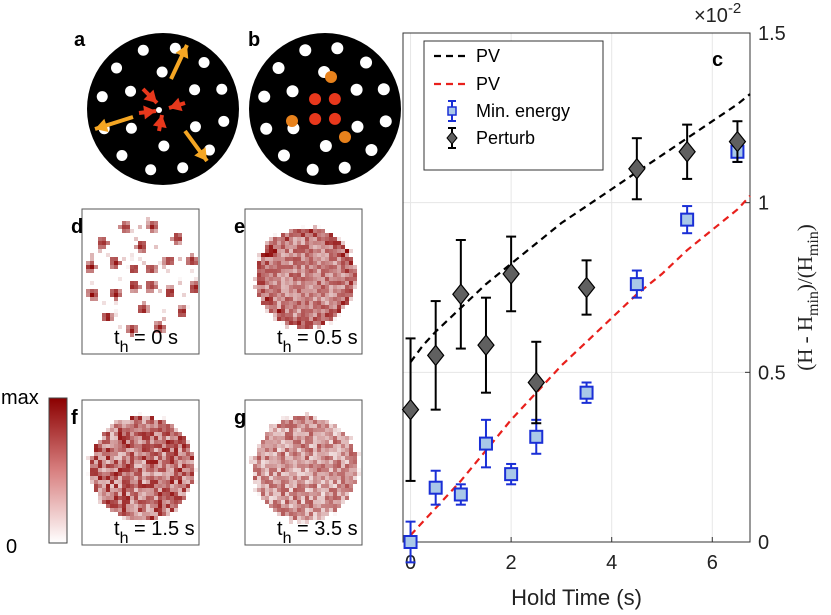 The image size is (831, 615). I want to click on panel-letter-f: f, so click(74, 418).